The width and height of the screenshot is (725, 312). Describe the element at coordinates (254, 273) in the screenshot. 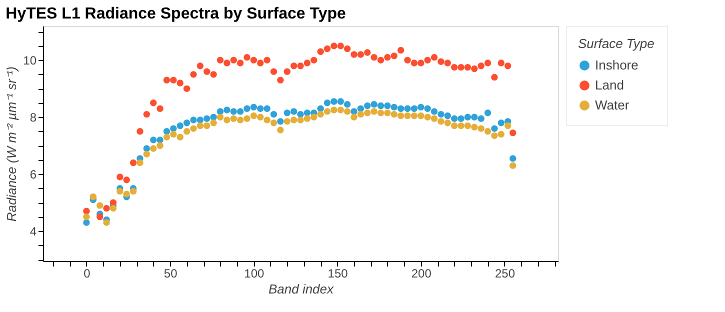

I see `x-tick-label: 100` at that location.